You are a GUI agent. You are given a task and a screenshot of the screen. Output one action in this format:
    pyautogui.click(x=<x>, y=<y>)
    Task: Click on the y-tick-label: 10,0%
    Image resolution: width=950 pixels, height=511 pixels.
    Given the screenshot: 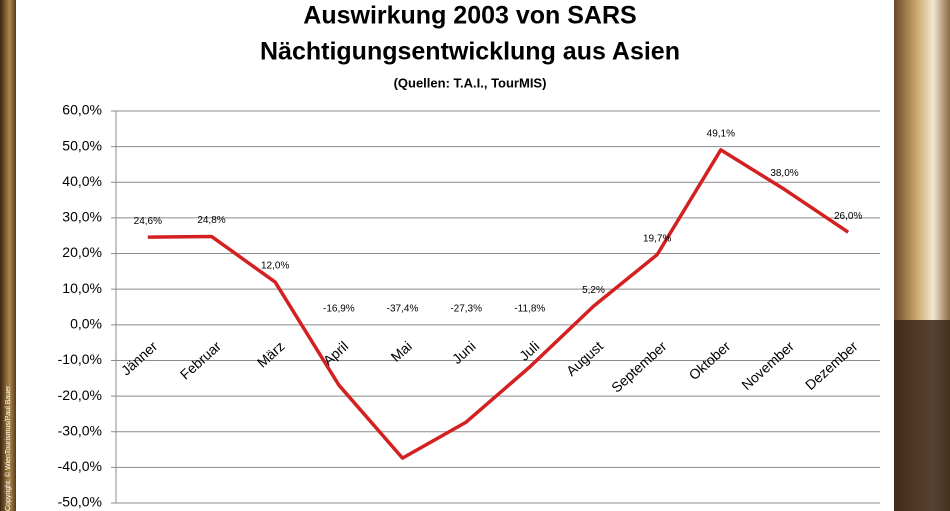 What is the action you would take?
    pyautogui.click(x=82, y=288)
    